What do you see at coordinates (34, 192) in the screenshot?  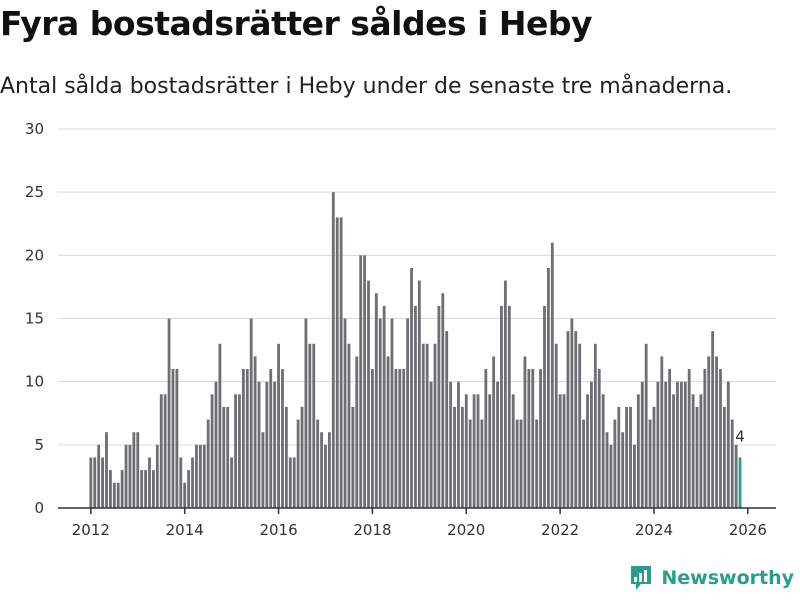 I see `y-tick-label: 25` at bounding box center [34, 192].